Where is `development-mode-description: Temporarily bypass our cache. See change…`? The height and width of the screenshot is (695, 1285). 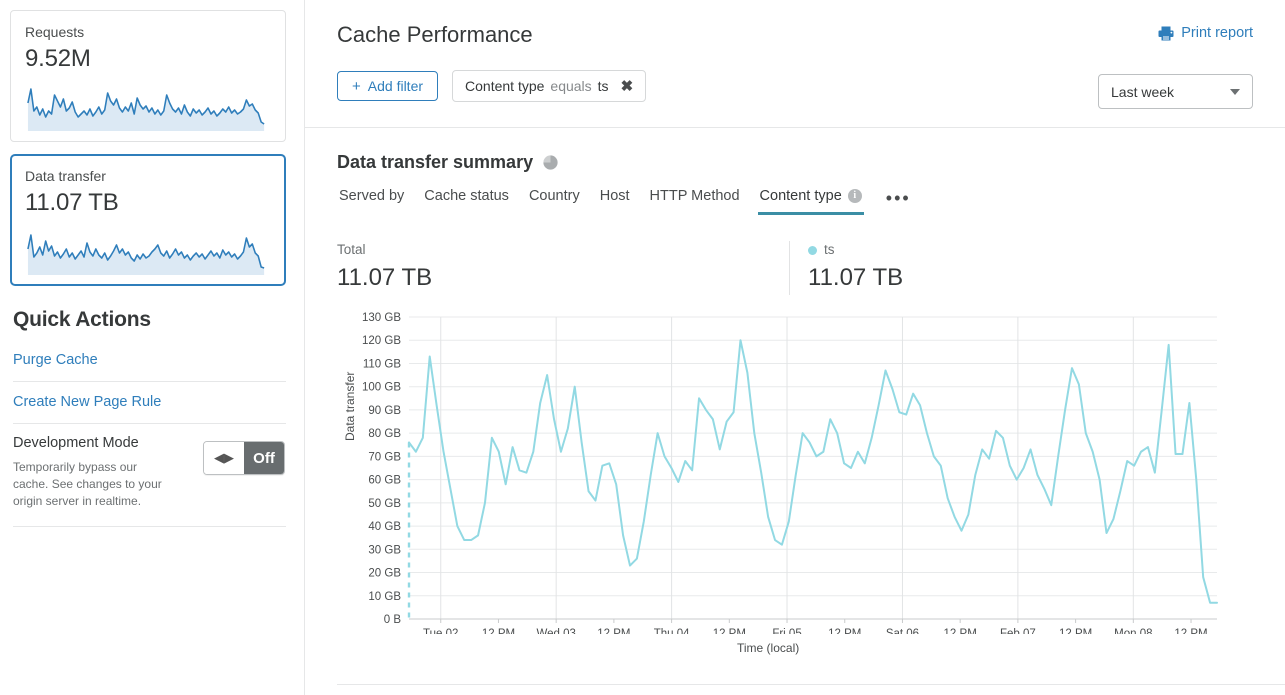
development-mode-description: Temporarily bypass our cache. See change… is located at coordinates (87, 484).